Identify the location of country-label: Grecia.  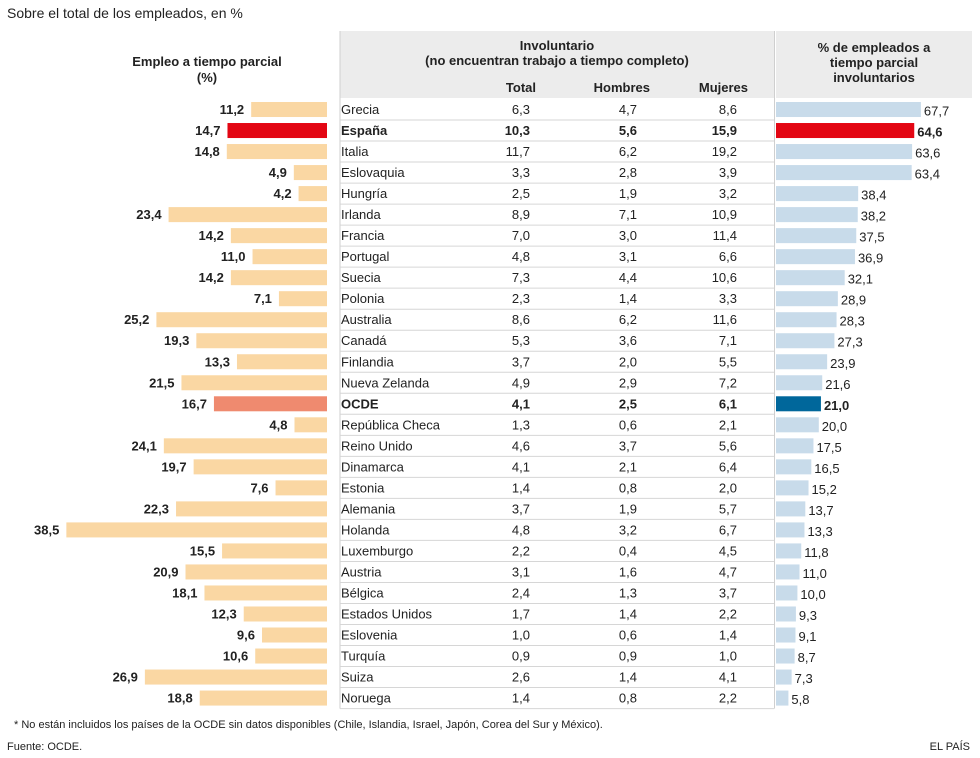
(360, 109).